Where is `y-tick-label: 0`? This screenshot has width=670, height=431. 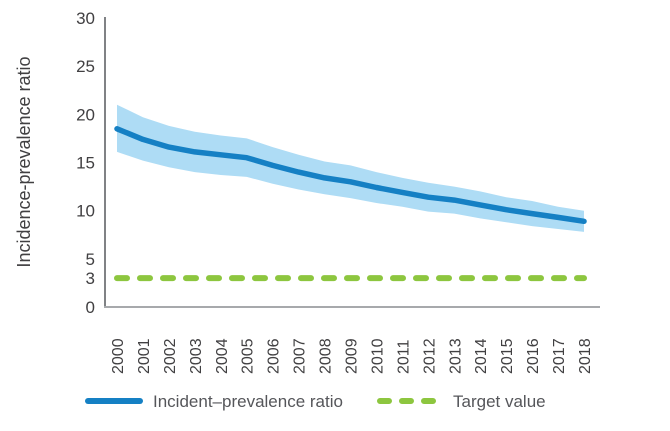 y-tick-label: 0 is located at coordinates (90, 307).